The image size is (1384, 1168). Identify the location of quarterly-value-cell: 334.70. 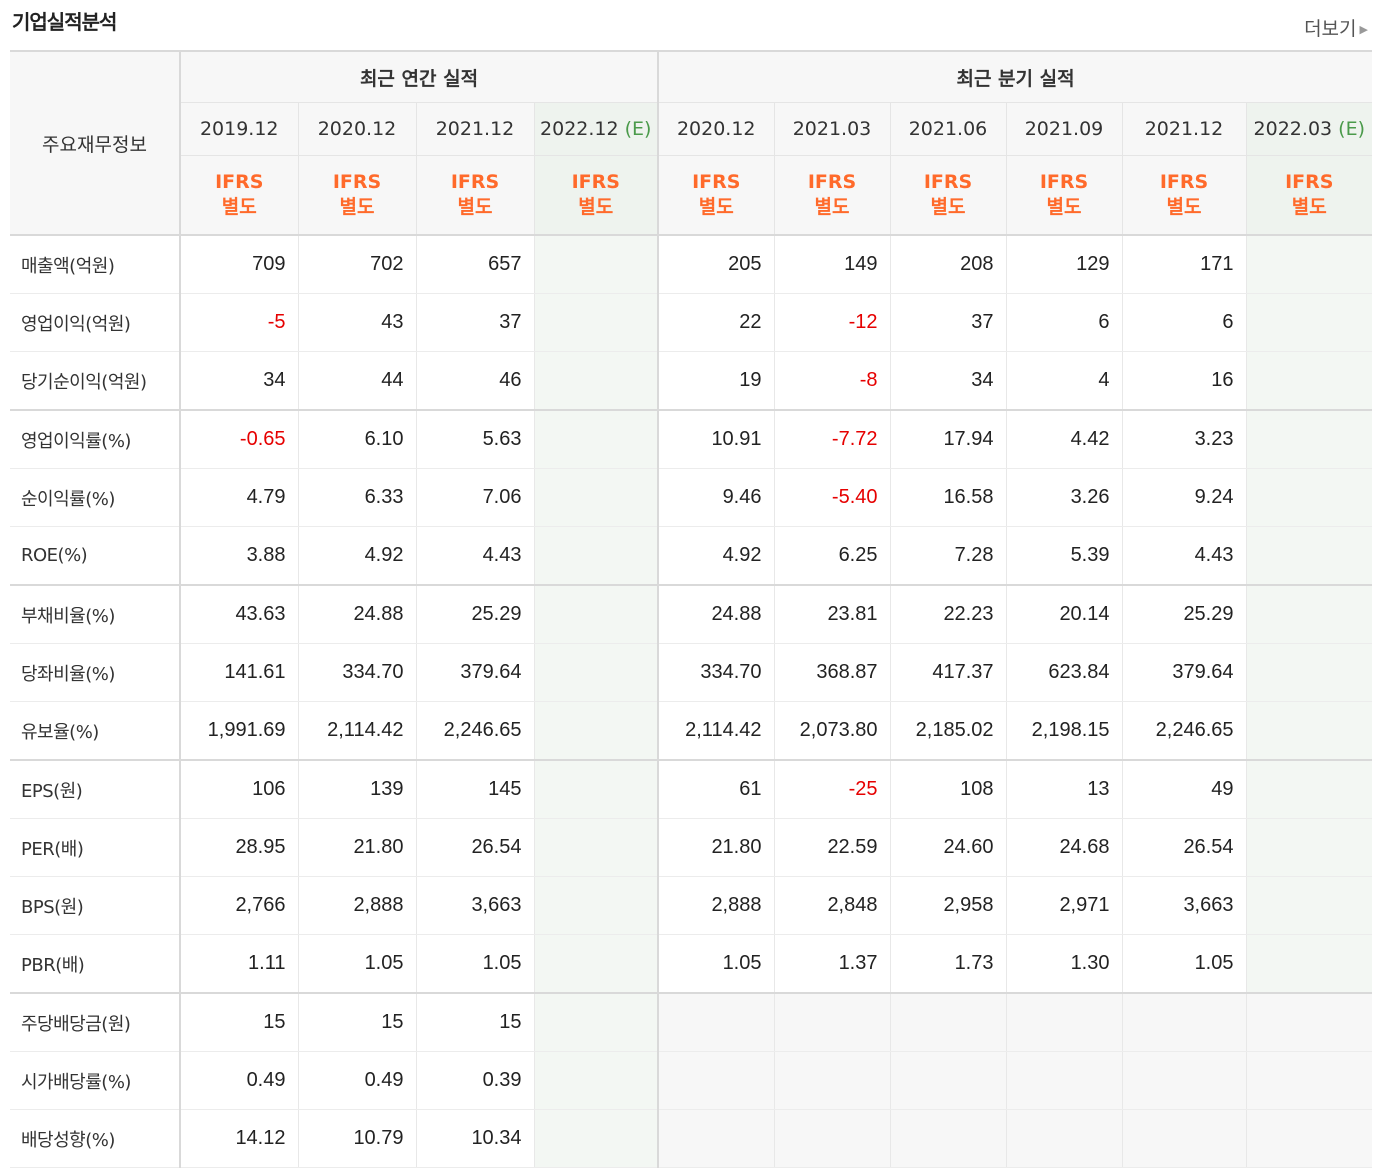
(715, 672).